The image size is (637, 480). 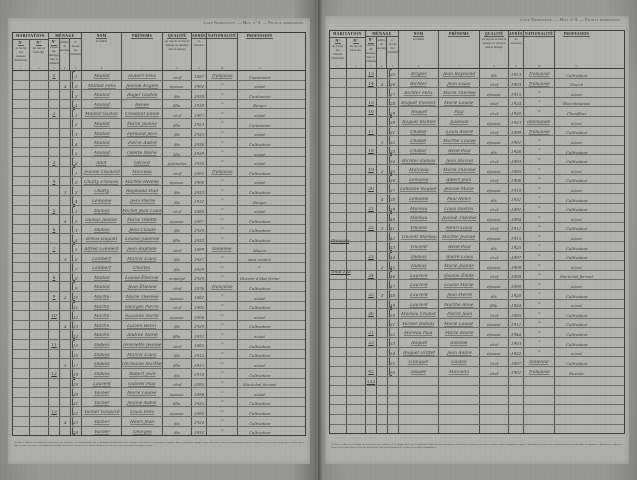 What do you see at coordinates (142, 171) in the screenshot?
I see `cell-given-names: Marceau` at bounding box center [142, 171].